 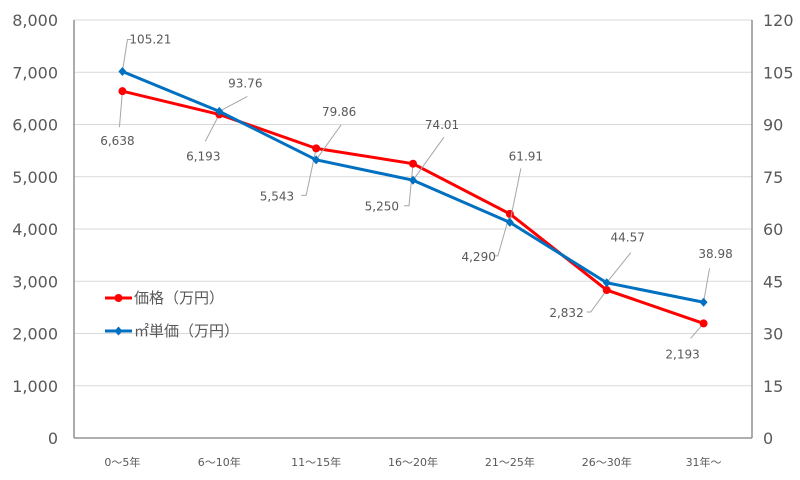 I want to click on data-label: 38.98, so click(x=715, y=254).